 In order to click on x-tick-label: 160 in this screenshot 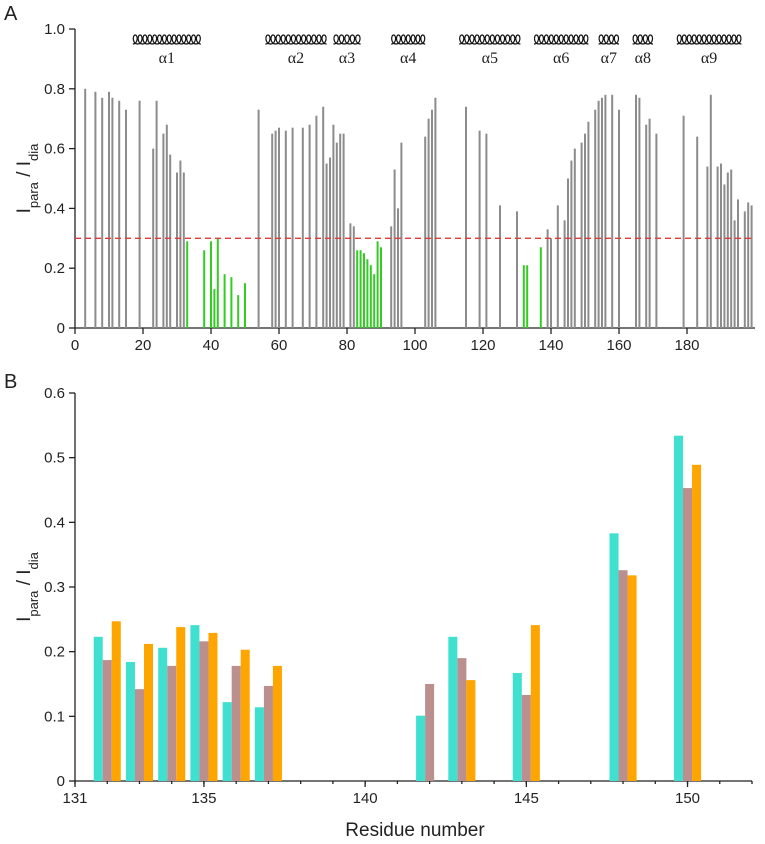, I will do `click(618, 345)`.